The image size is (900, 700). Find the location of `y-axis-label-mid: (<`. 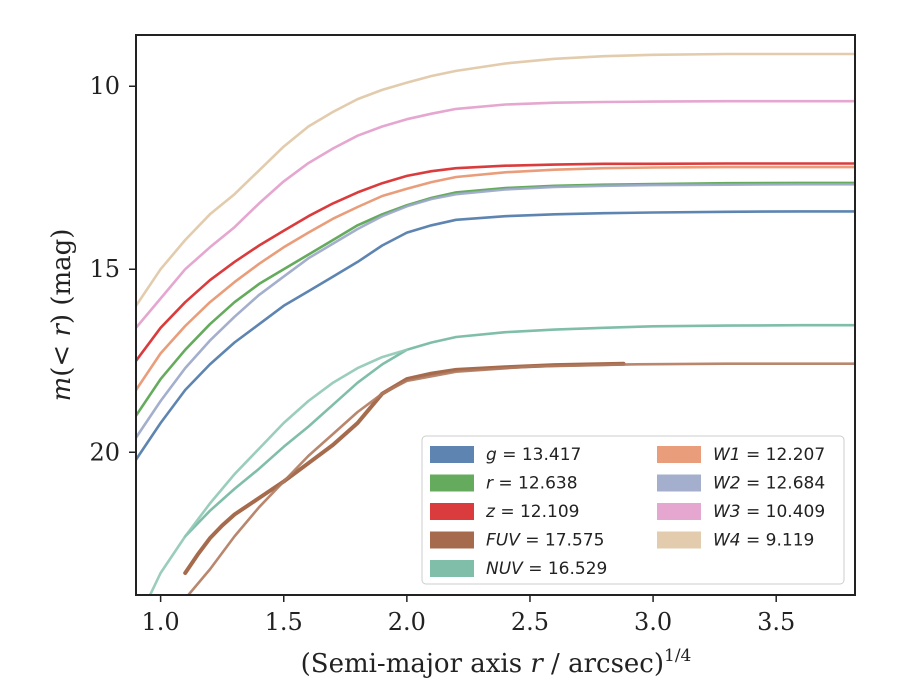

y-axis-label-mid: (< is located at coordinates (62, 357).